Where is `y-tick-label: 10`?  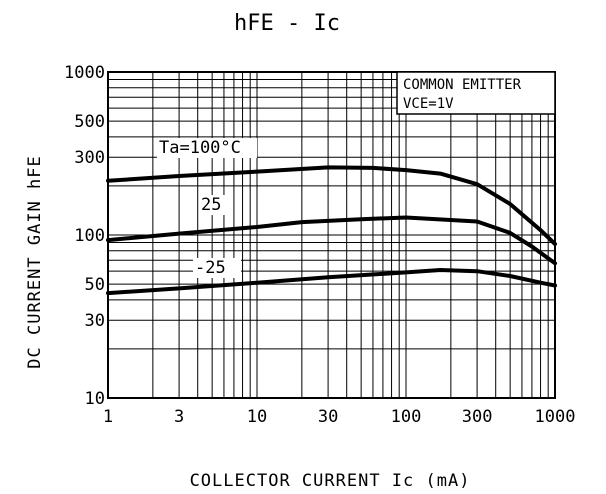
y-tick-label: 10 is located at coordinates (95, 399).